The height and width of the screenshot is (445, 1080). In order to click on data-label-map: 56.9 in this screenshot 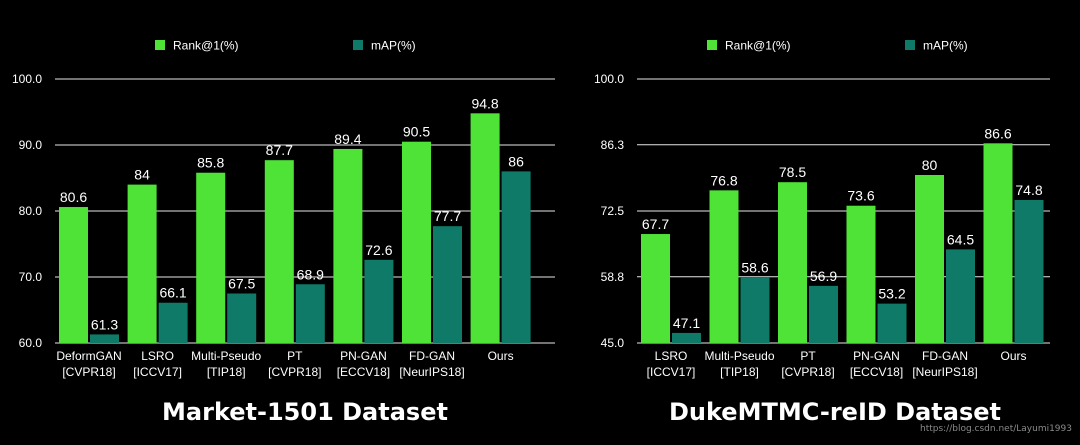, I will do `click(823, 276)`.